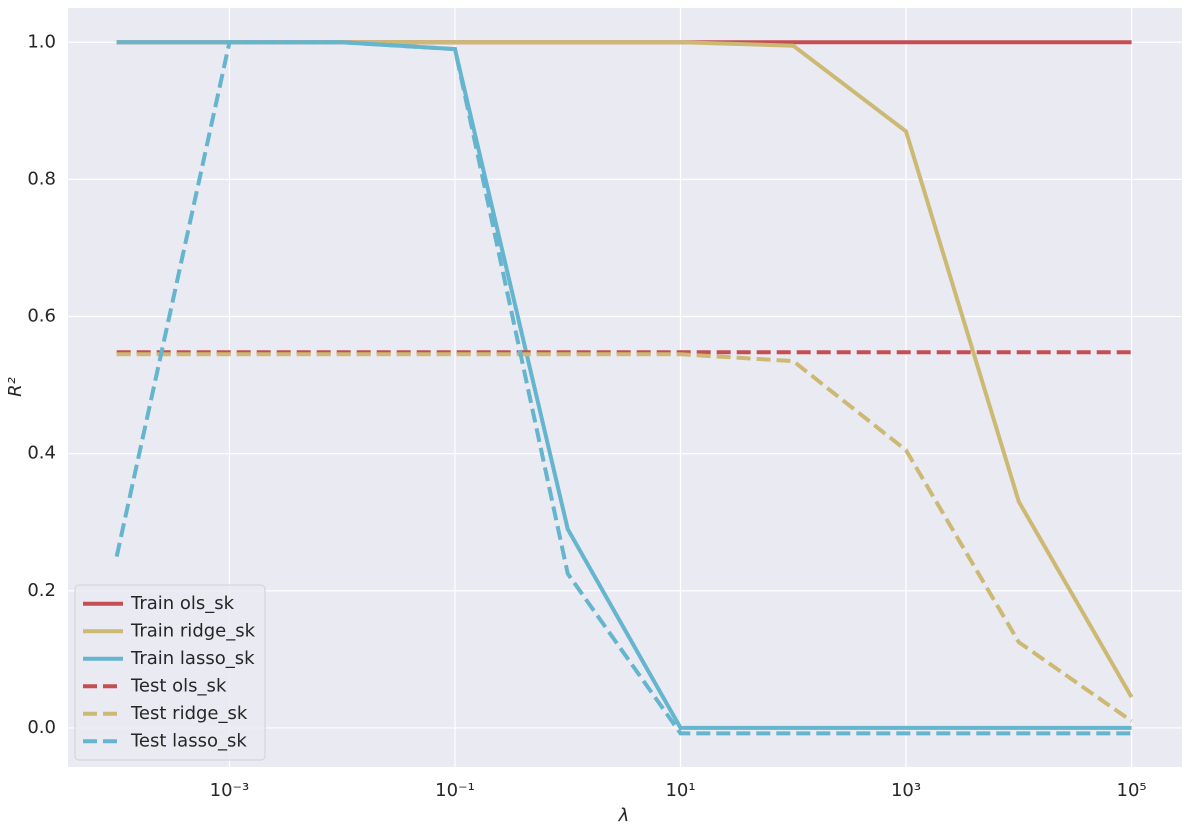 This screenshot has height=837, width=1189. I want to click on y-axis-label: R², so click(15, 387).